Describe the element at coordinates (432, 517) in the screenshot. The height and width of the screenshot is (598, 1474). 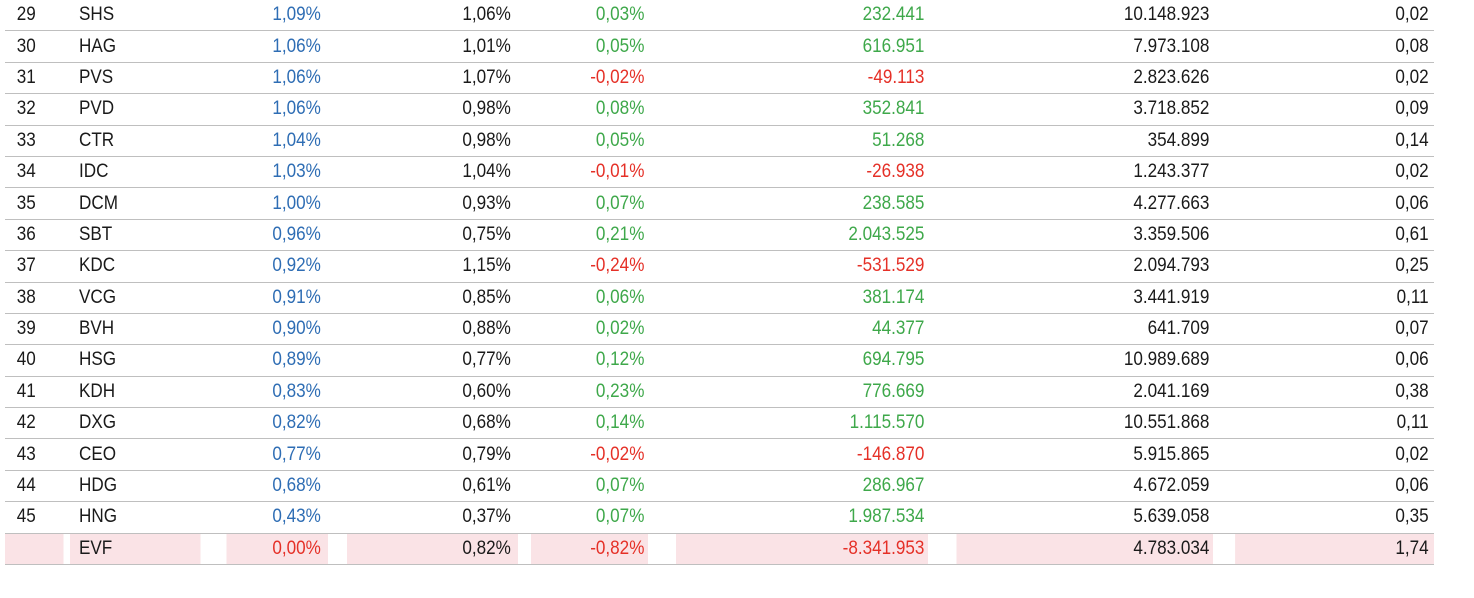
I see `prev-weight-cell: 0,37%` at that location.